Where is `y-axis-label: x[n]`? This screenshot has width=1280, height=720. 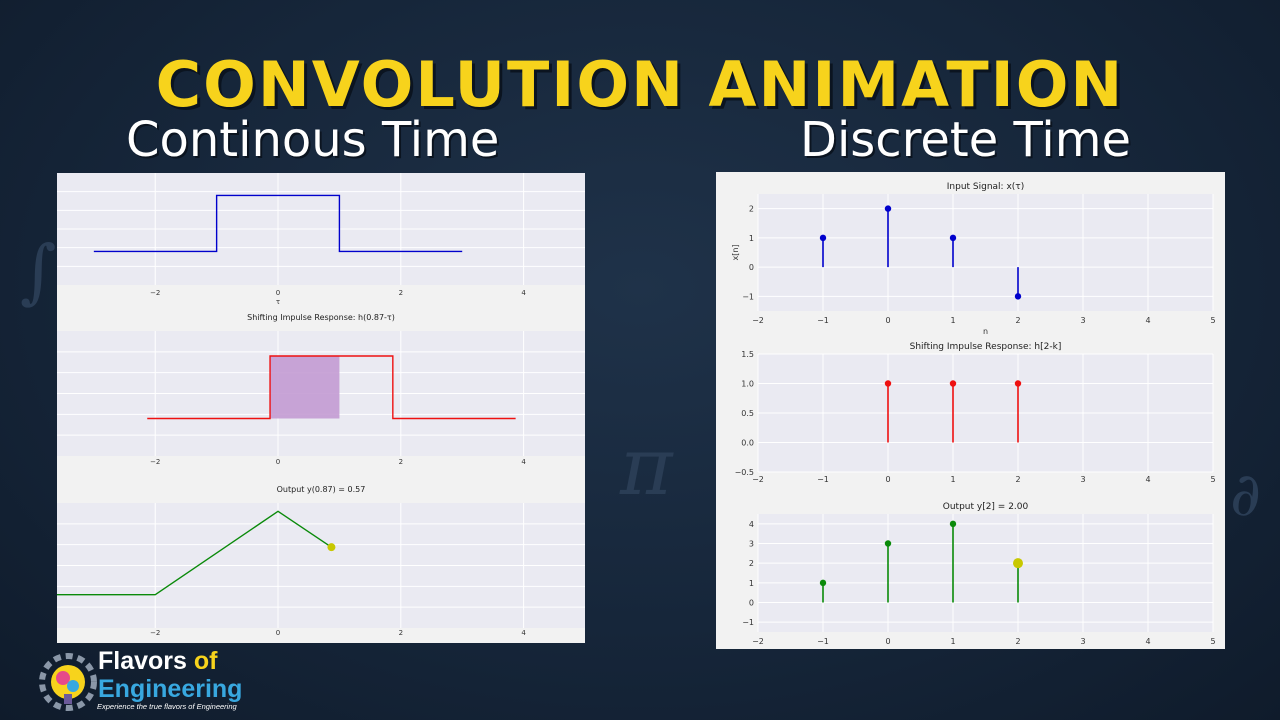
y-axis-label: x[n] is located at coordinates (735, 252).